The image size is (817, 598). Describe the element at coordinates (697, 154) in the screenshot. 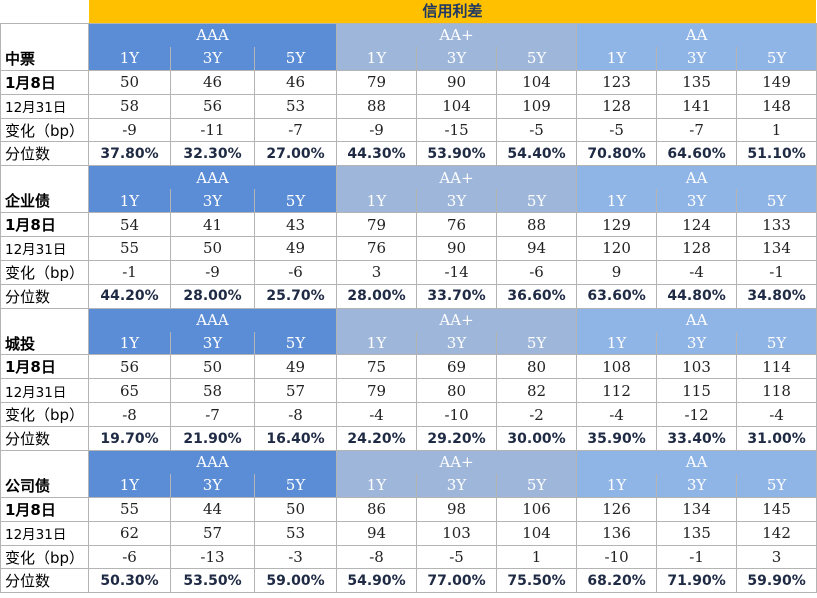

I see `spread-value-cell: 64.60%` at that location.